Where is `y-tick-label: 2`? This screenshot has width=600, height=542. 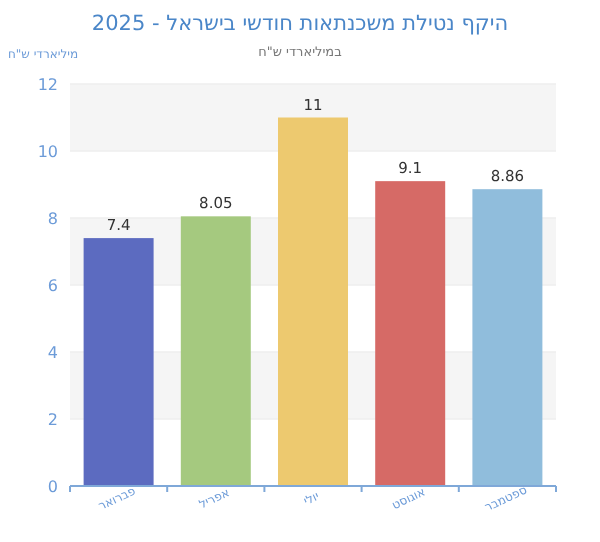 y-tick-label: 2 is located at coordinates (52, 419).